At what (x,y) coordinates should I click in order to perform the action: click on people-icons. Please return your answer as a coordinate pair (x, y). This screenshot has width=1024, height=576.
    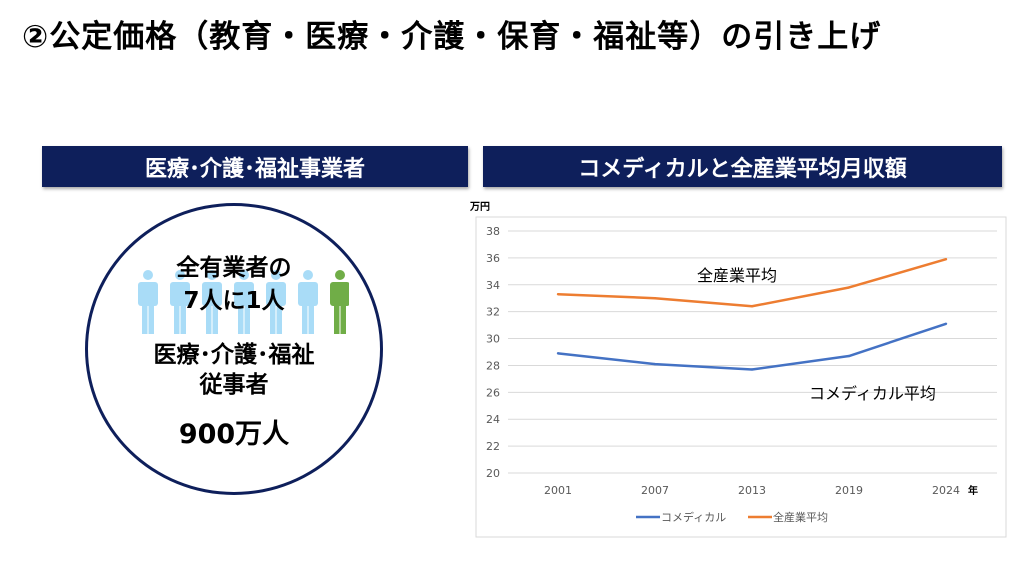
    Looking at the image, I should click on (243, 302).